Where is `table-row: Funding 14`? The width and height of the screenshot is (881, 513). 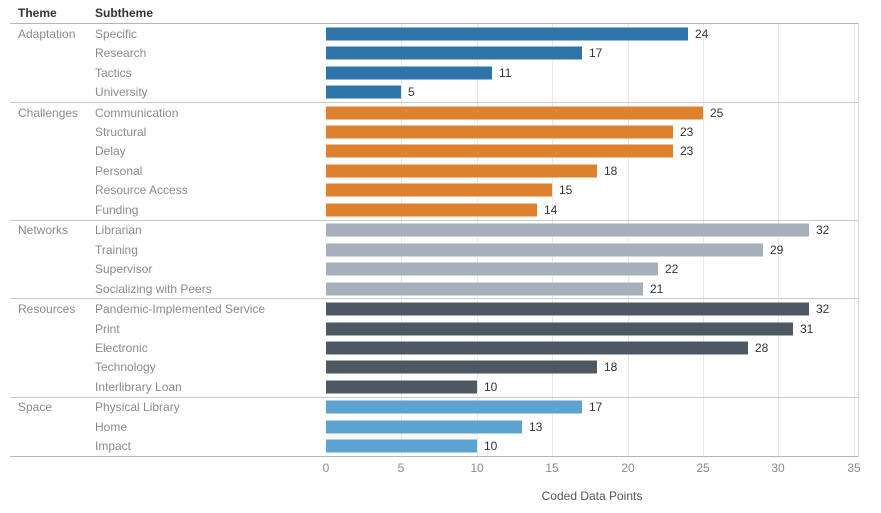
table-row: Funding 14 is located at coordinates (434, 209).